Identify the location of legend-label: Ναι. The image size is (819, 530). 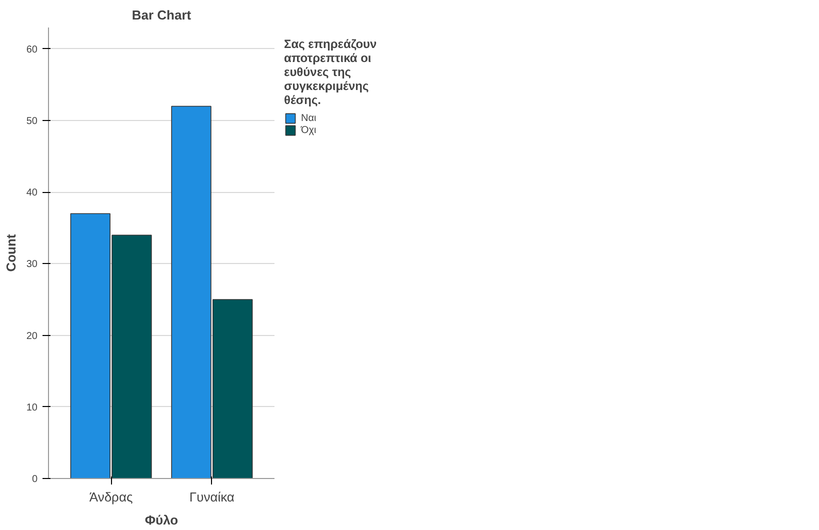
(309, 118).